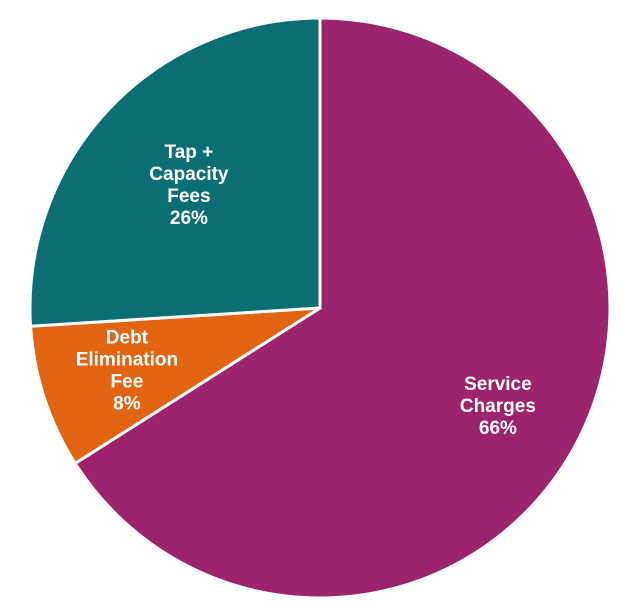 The image size is (621, 601). What do you see at coordinates (127, 404) in the screenshot?
I see `slice-percent-label: 8%` at bounding box center [127, 404].